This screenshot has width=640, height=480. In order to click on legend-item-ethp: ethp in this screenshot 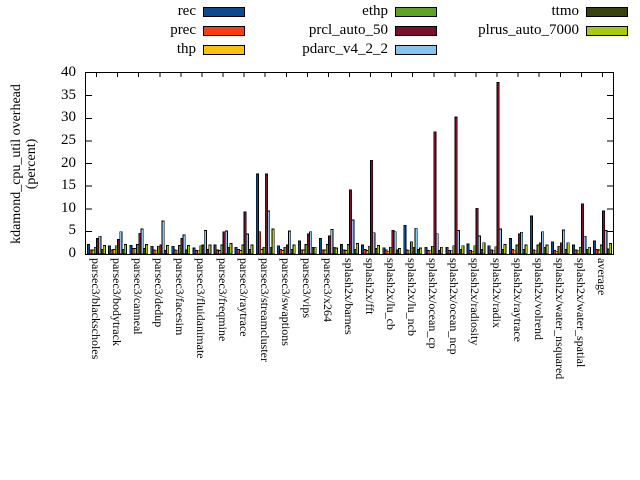, I will do `click(358, 11)`.